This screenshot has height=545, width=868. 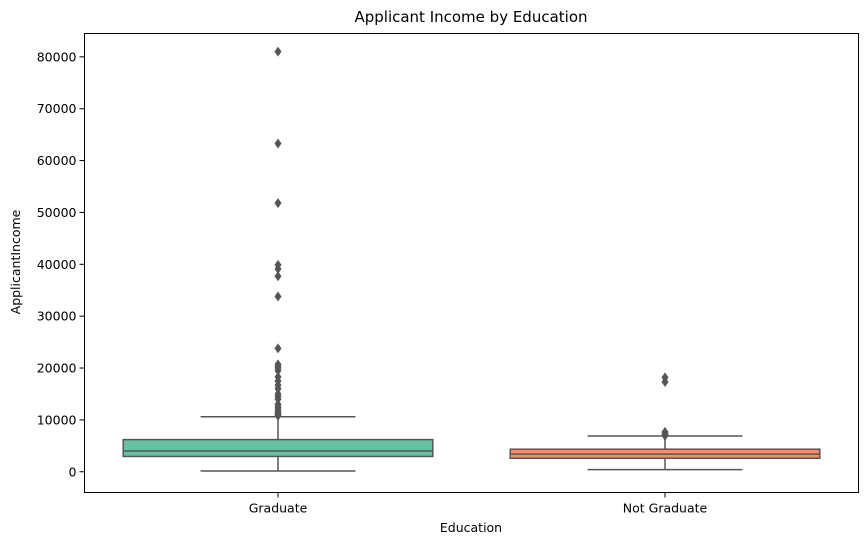 I want to click on y-tick-label: 0, so click(x=73, y=471).